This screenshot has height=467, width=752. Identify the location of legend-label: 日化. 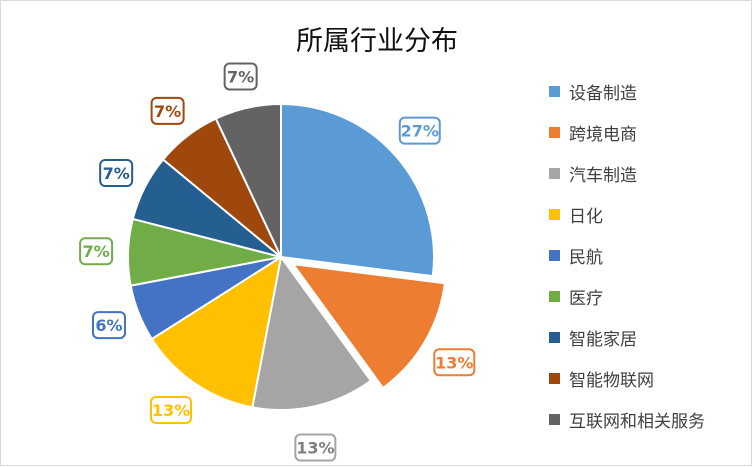
(586, 217).